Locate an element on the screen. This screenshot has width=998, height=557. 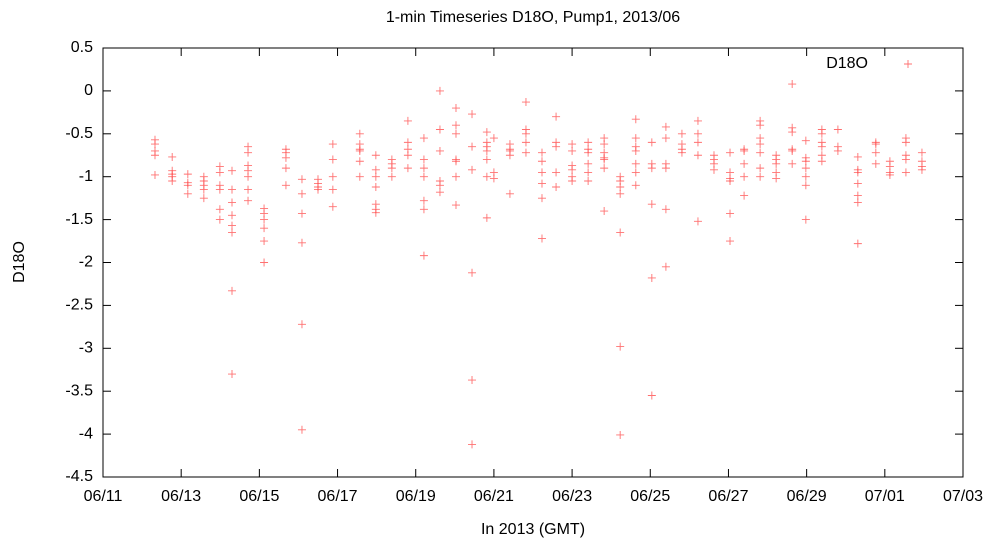
legend-marker is located at coordinates (908, 64).